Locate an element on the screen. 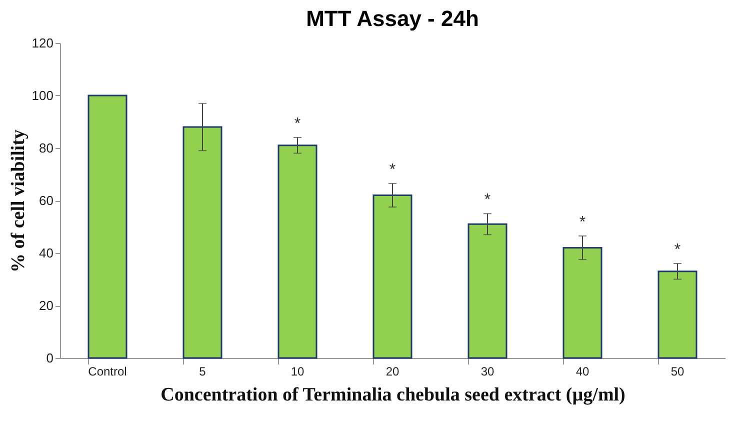 The width and height of the screenshot is (750, 437). y-tick-label: 60 is located at coordinates (46, 200).